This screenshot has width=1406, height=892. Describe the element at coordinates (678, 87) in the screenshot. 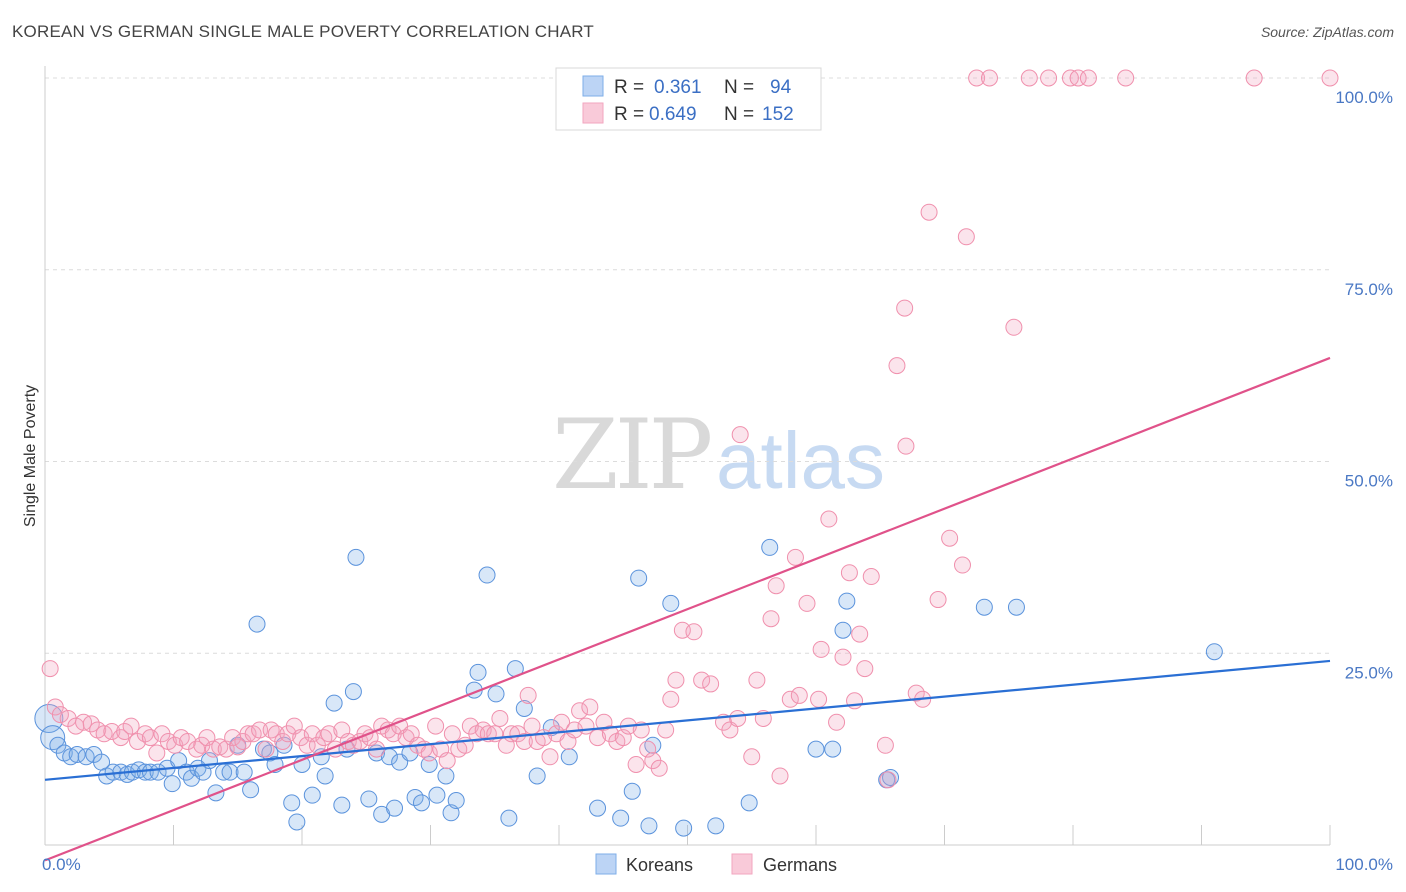

I see `legend-koreans-r-value: 0.361` at that location.